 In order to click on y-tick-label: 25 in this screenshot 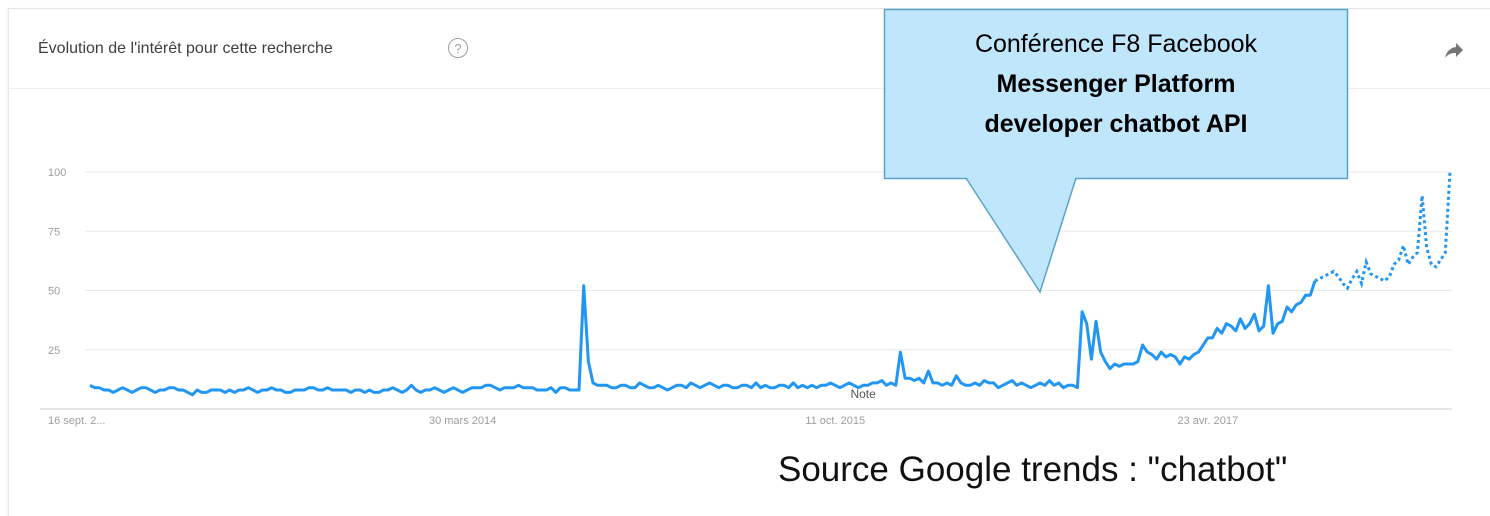, I will do `click(54, 351)`.